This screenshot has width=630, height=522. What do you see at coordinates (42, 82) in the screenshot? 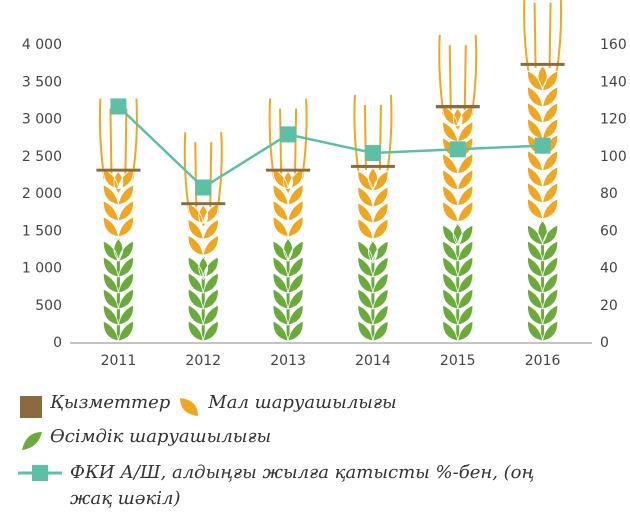
I see `y-tick-label: 3 500` at bounding box center [42, 82].